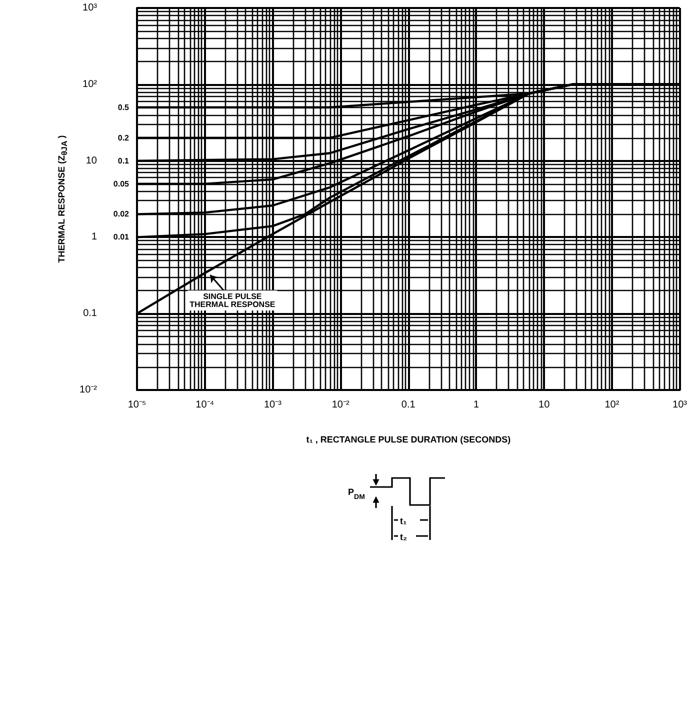  What do you see at coordinates (544, 405) in the screenshot?
I see `x-tick-label: 10` at bounding box center [544, 405].